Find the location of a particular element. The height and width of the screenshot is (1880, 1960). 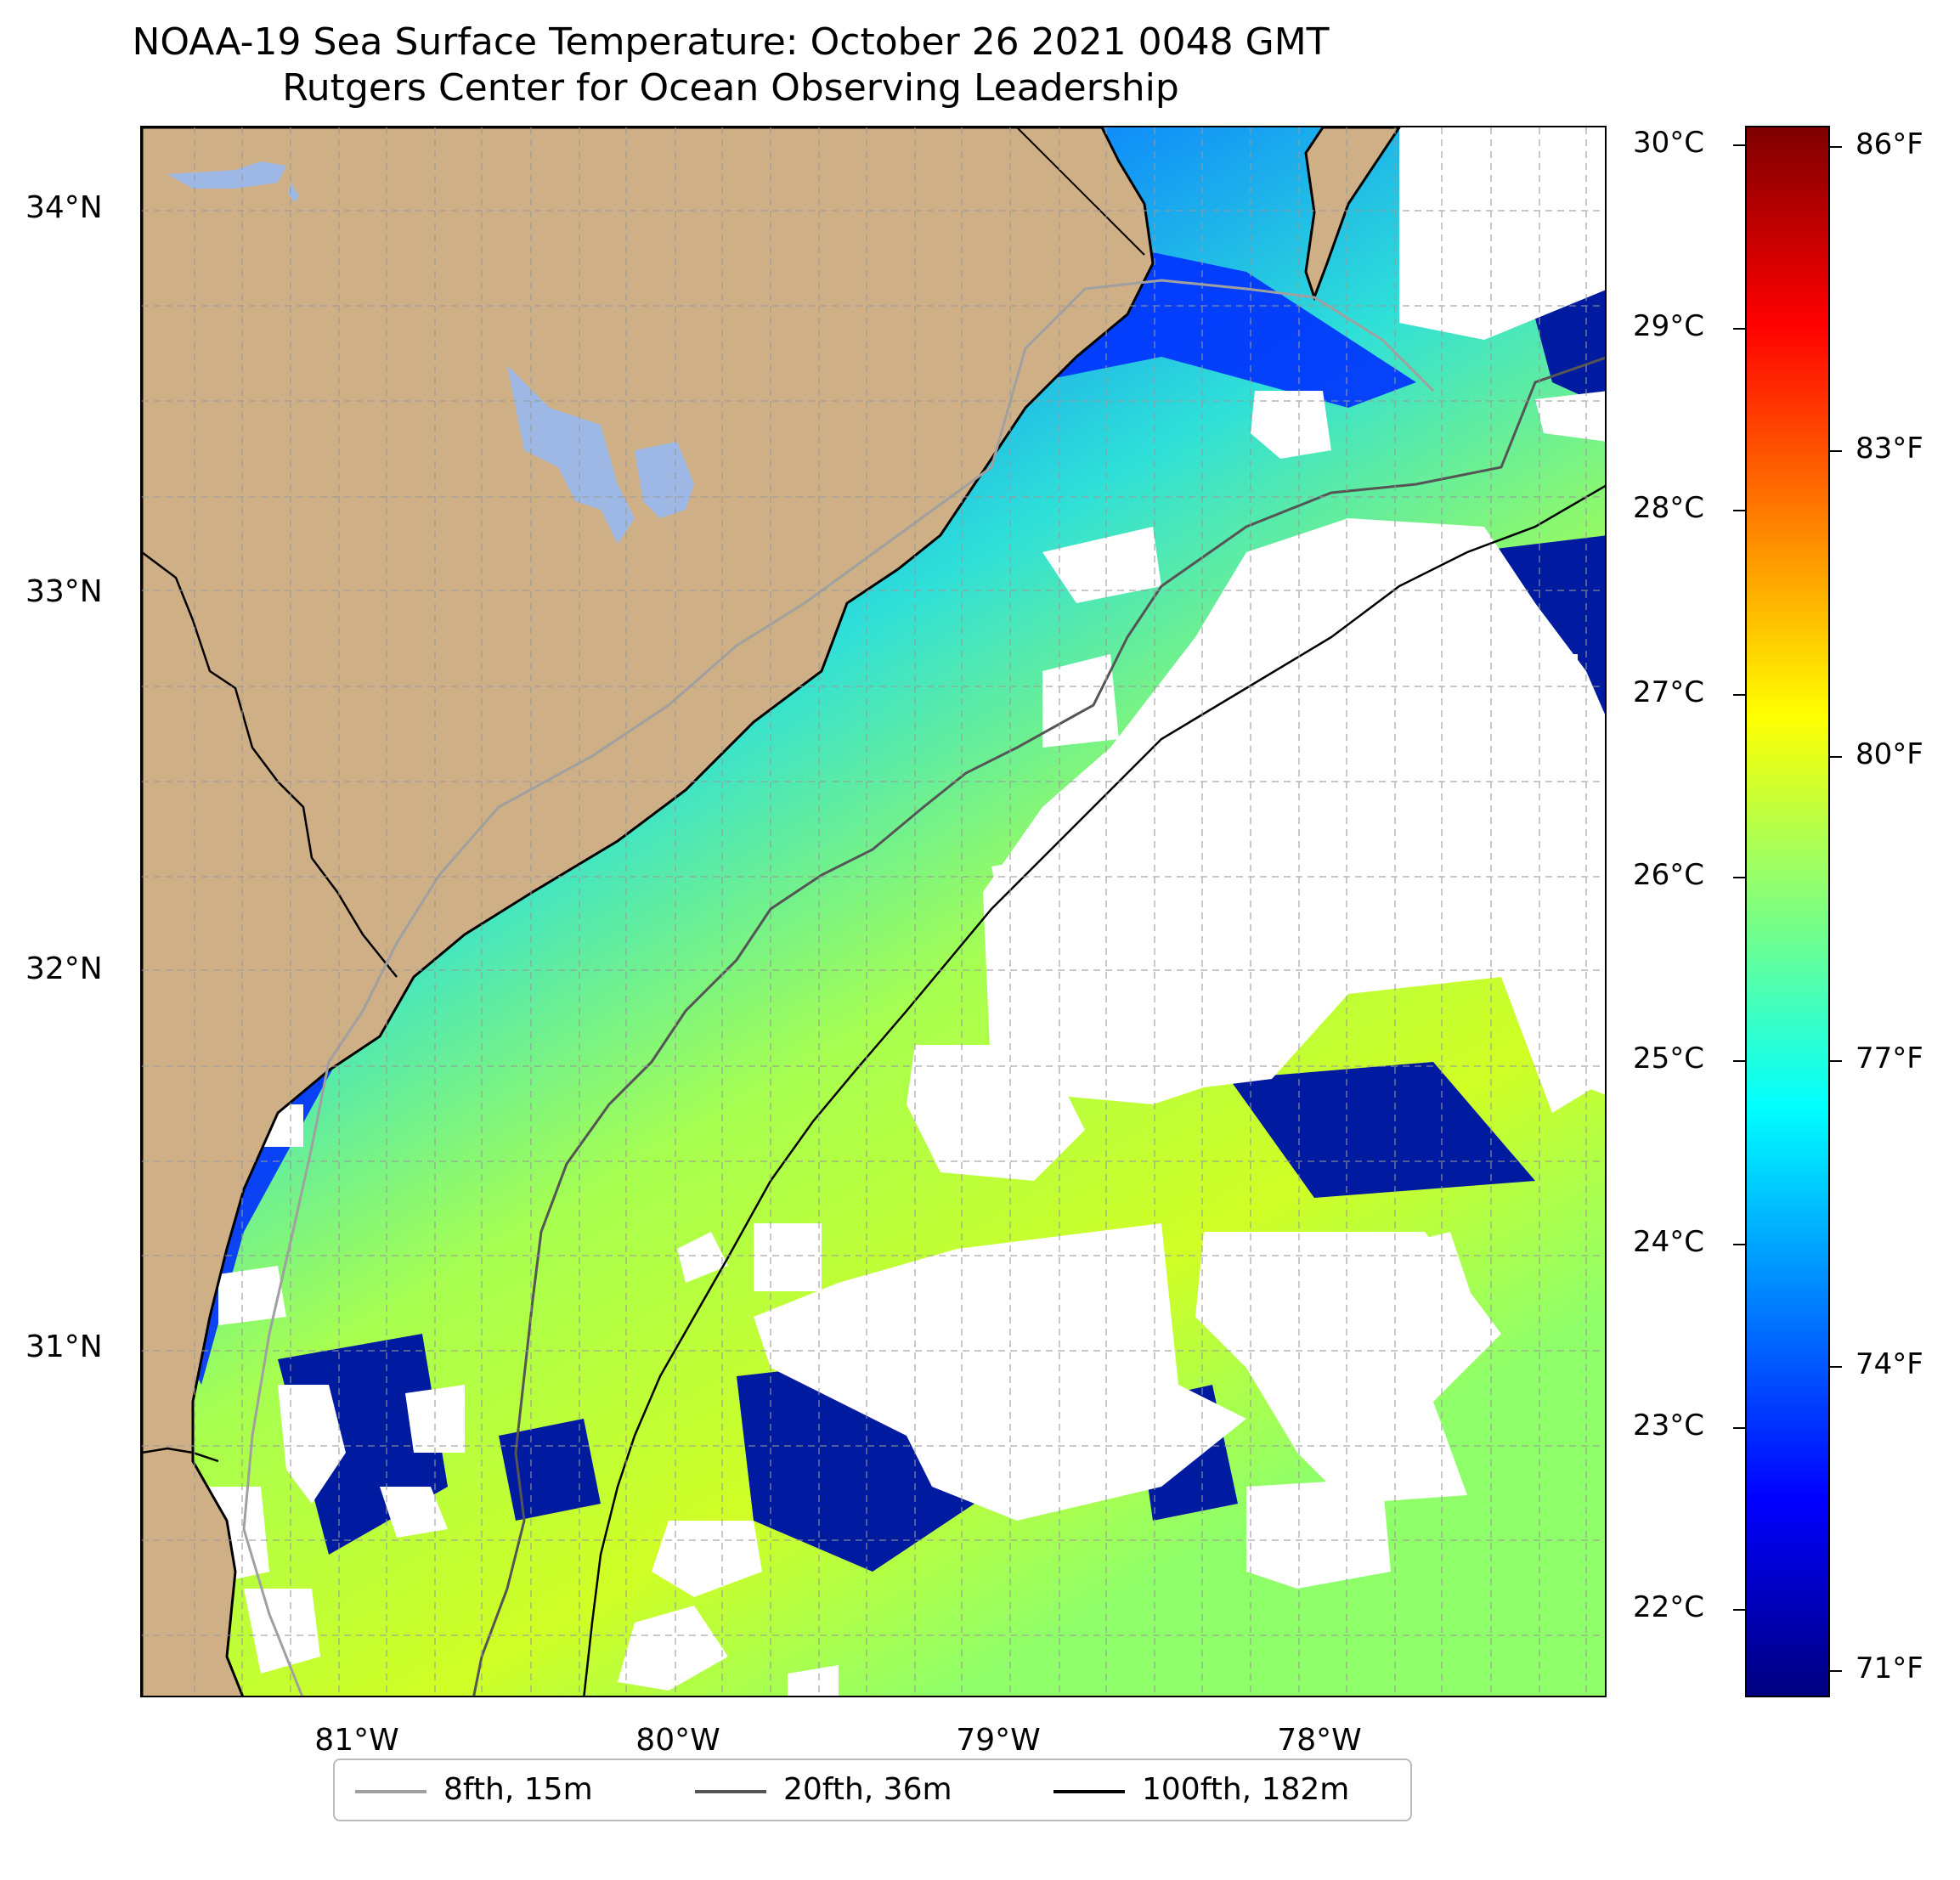

lat-label-34n: 34°N is located at coordinates (64, 207).